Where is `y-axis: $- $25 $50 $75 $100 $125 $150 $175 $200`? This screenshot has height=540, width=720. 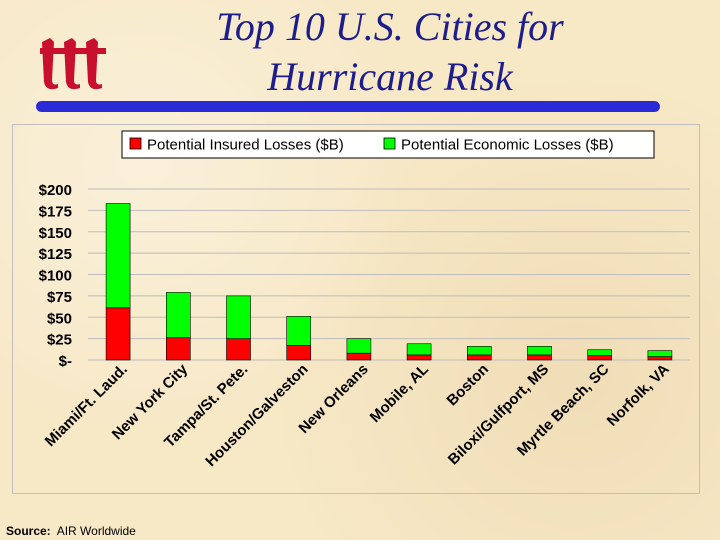
y-axis: $- $25 $50 $75 $100 $125 $150 $175 $200 is located at coordinates (55, 276).